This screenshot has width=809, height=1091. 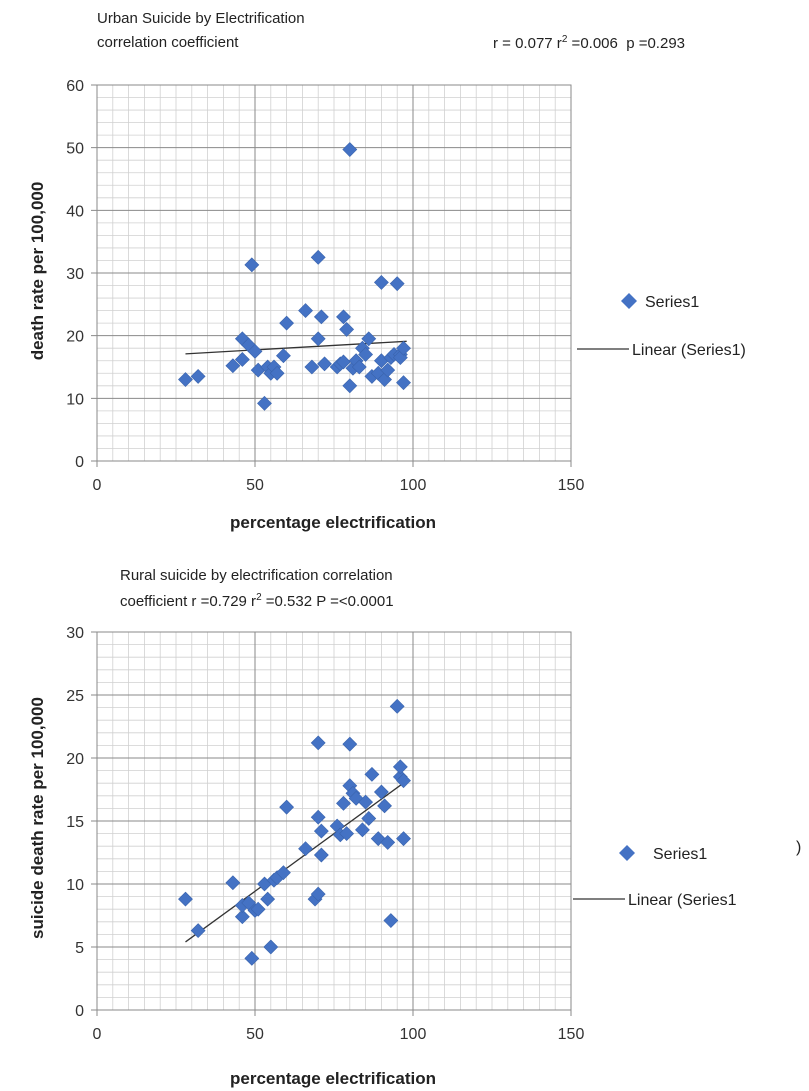 I want to click on urban-stat-r2: 0.006, so click(x=599, y=43).